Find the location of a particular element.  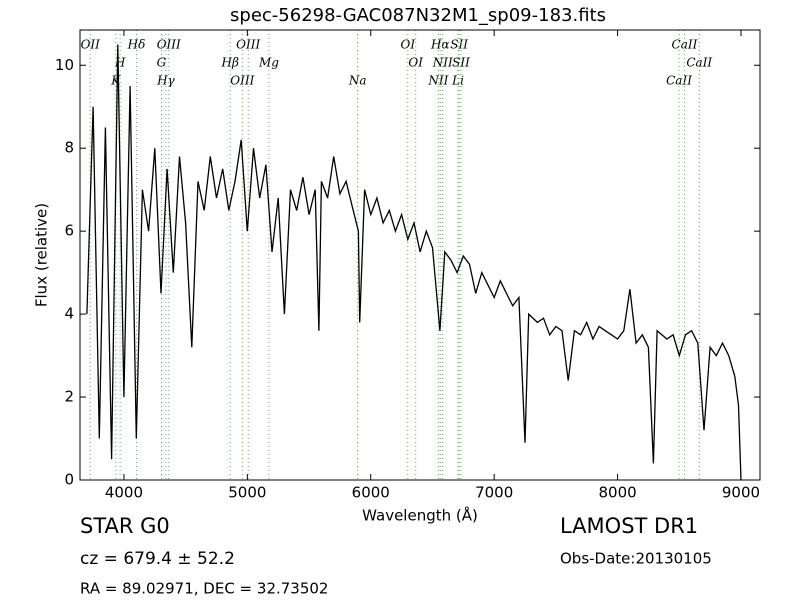

x-tick-label: 6000 is located at coordinates (371, 493).